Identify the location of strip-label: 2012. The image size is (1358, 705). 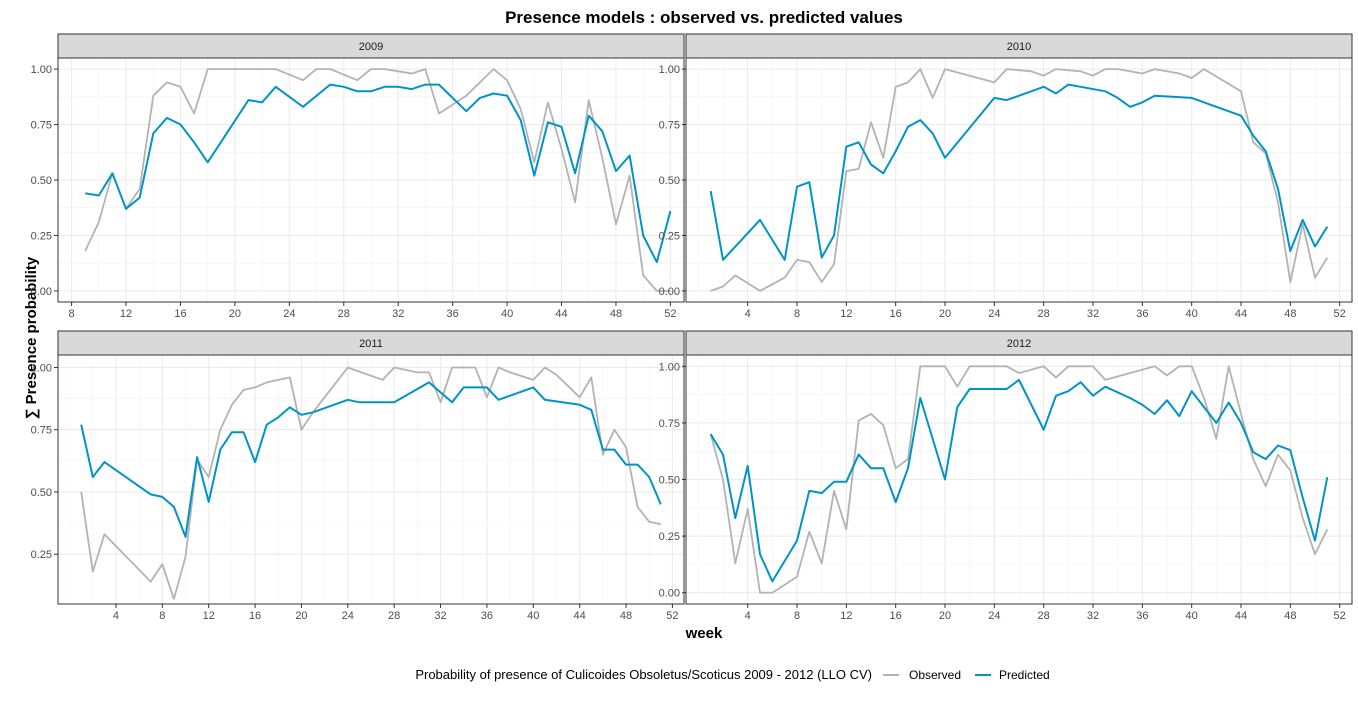
(1019, 344).